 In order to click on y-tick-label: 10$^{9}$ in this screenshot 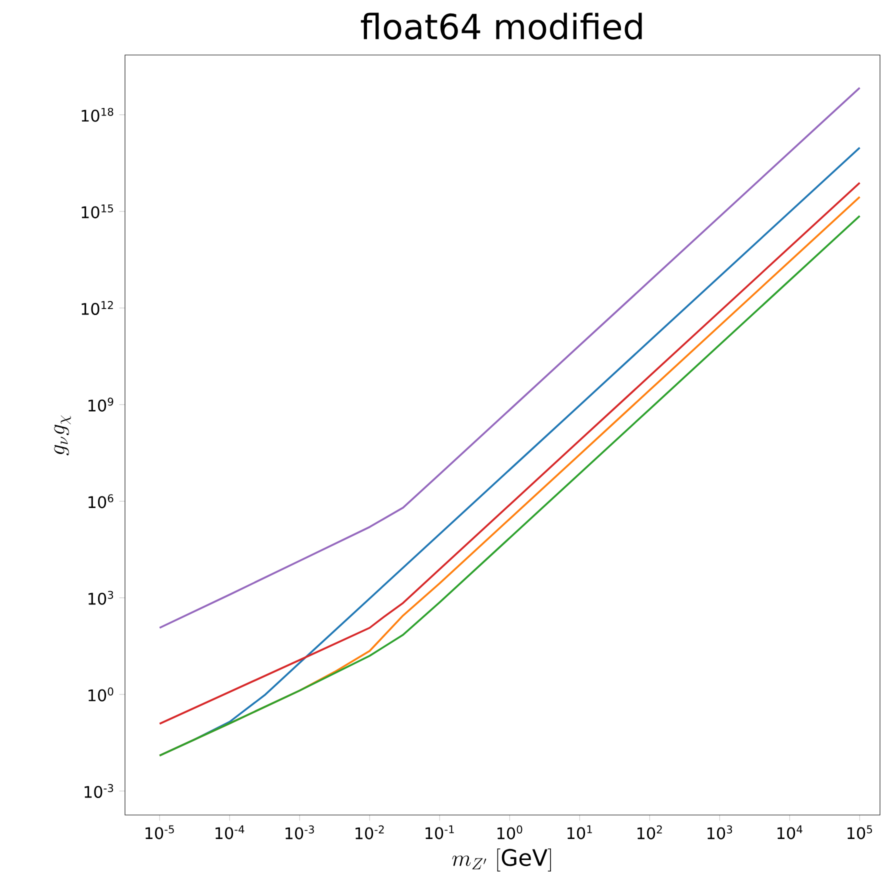, I will do `click(101, 405)`.